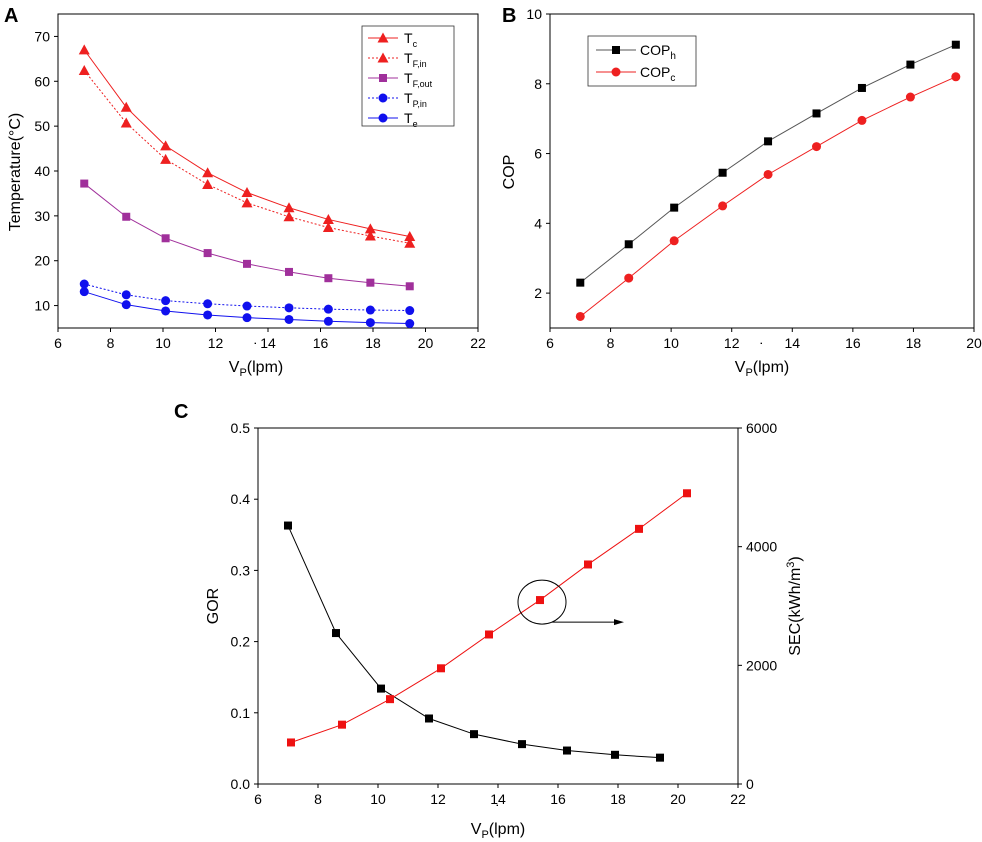 The height and width of the screenshot is (842, 982). What do you see at coordinates (373, 343) in the screenshot?
I see `panel-a-x-tick-label: 18` at bounding box center [373, 343].